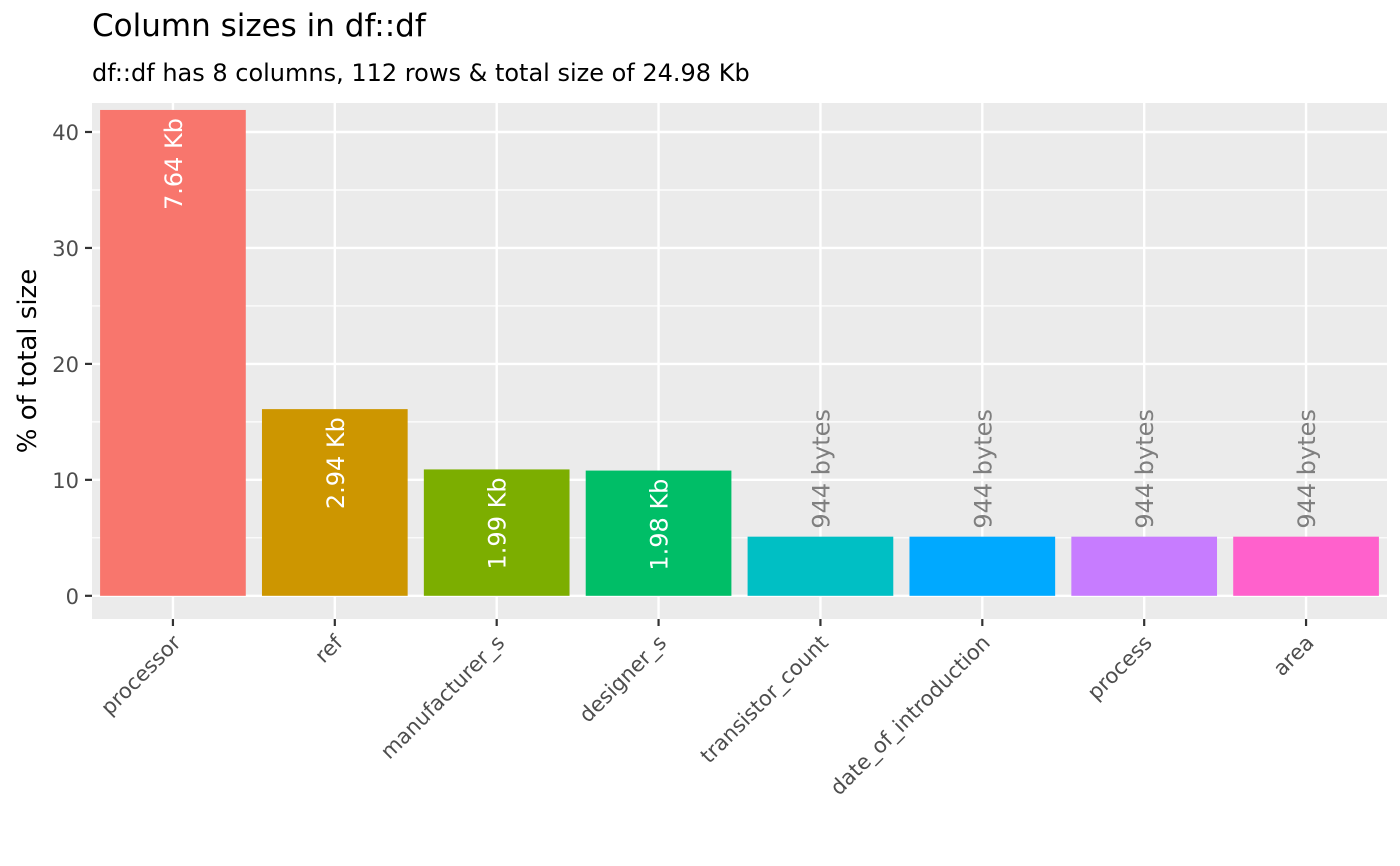  Describe the element at coordinates (498, 523) in the screenshot. I see `bar-label-manufacturer_s: 1.99 Kb` at that location.